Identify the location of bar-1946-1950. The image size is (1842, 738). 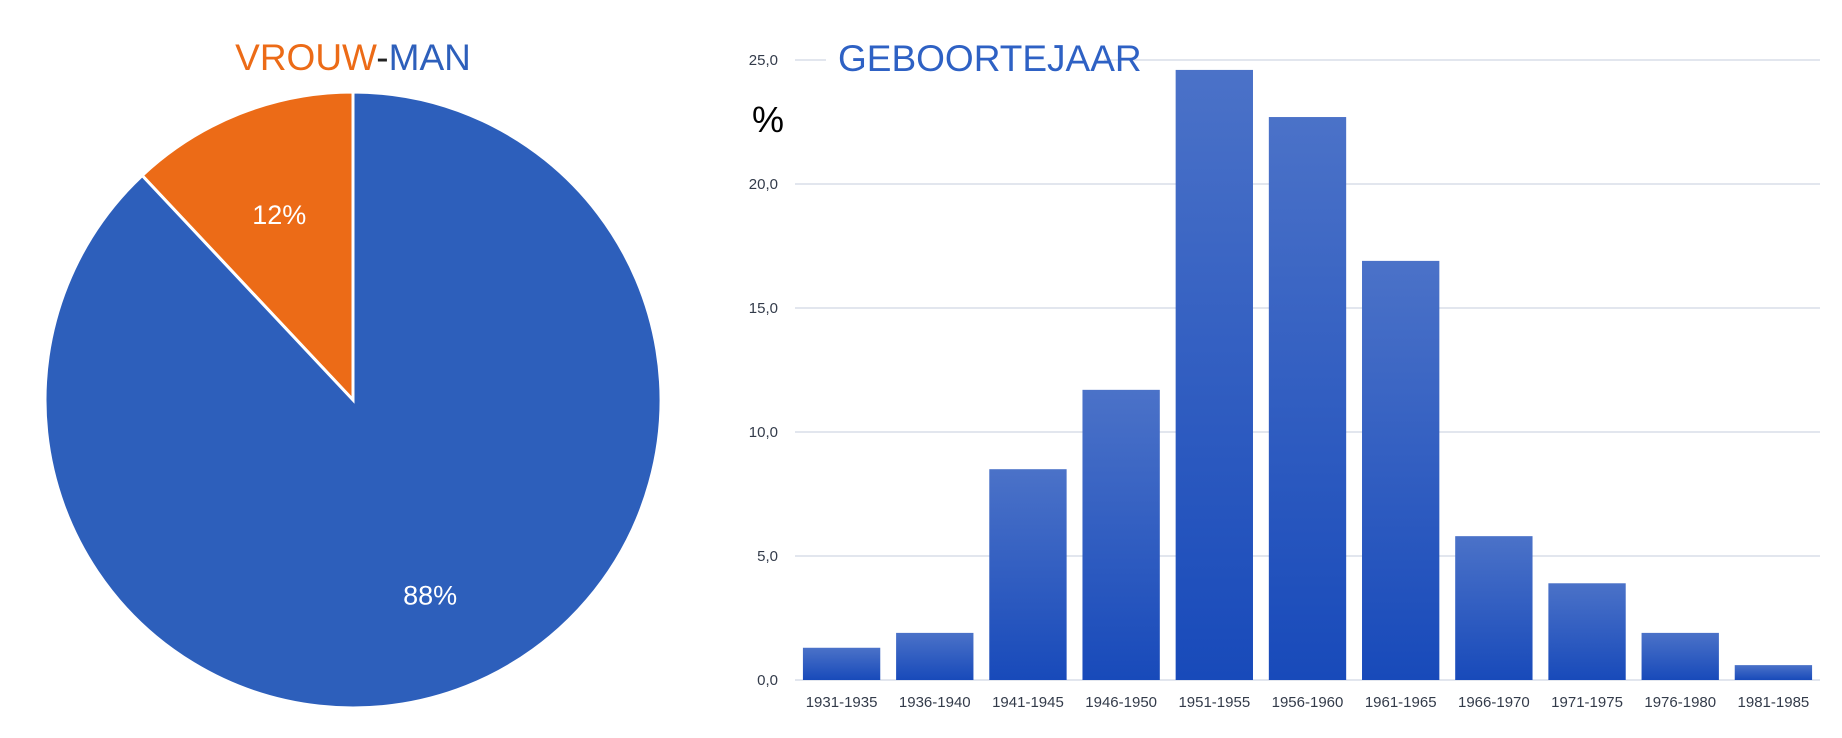
(1121, 534).